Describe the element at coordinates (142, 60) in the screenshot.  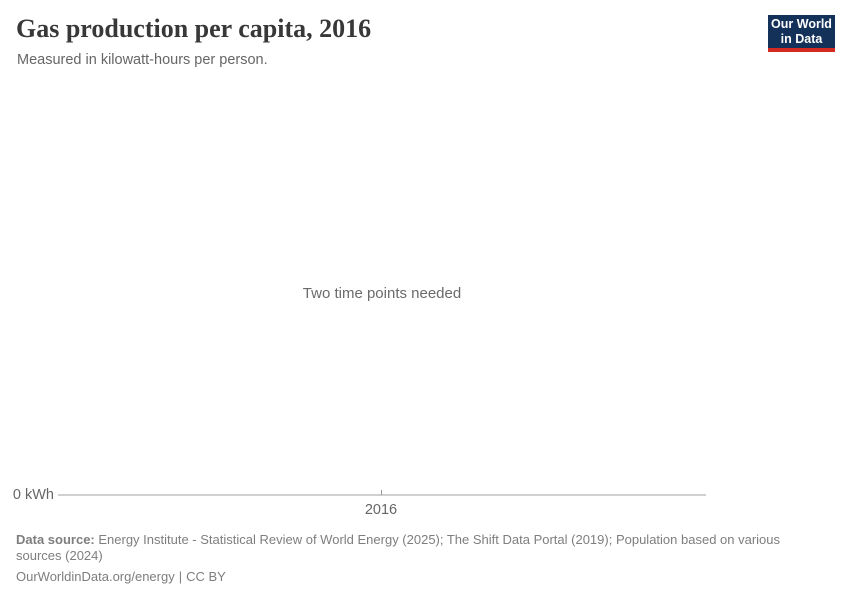
I see `chart-subtitle: Measured in kilowatt-hours per person.` at that location.